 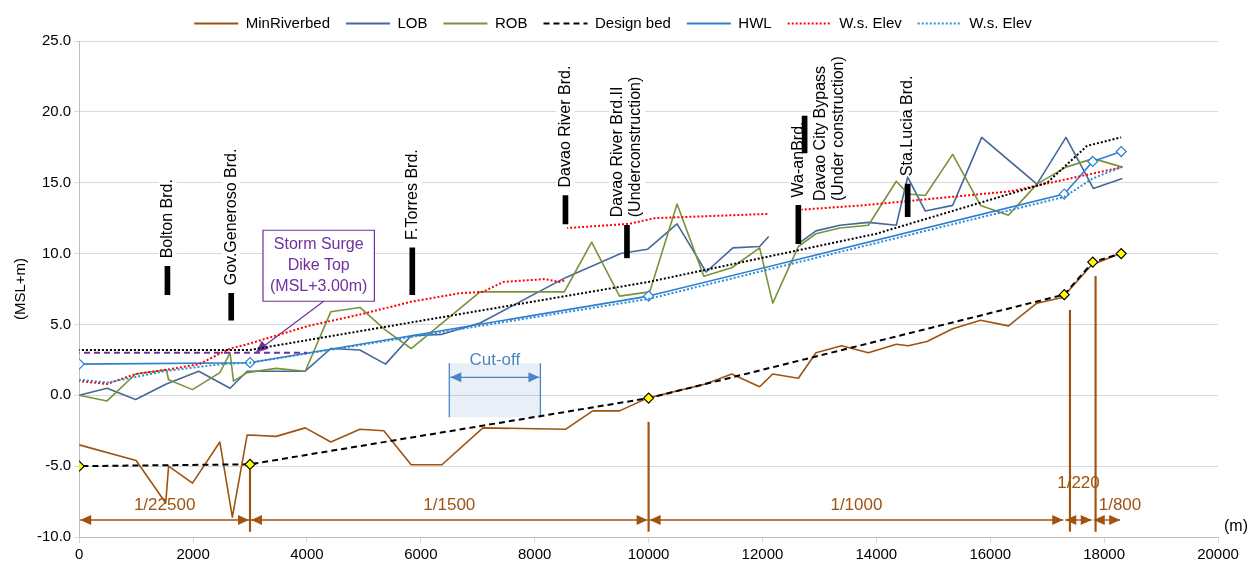 I want to click on annotation: Davao City Bypass (Under construction), so click(x=829, y=129).